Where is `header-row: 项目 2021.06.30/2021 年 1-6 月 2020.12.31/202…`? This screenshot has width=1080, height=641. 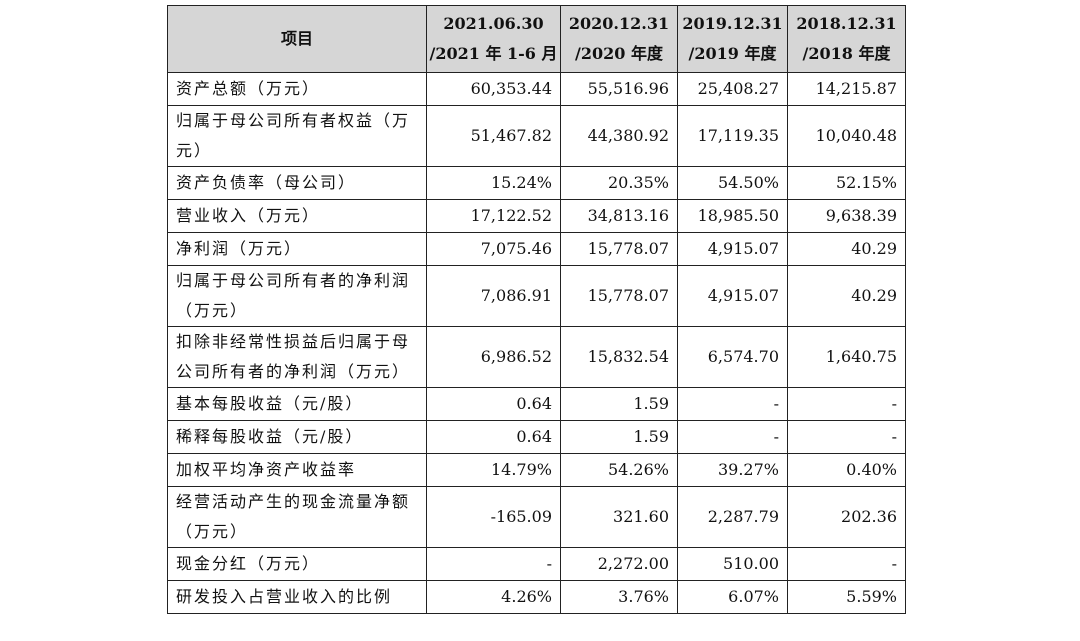 header-row: 项目 2021.06.30/2021 年 1-6 月 2020.12.31/202… is located at coordinates (536, 39).